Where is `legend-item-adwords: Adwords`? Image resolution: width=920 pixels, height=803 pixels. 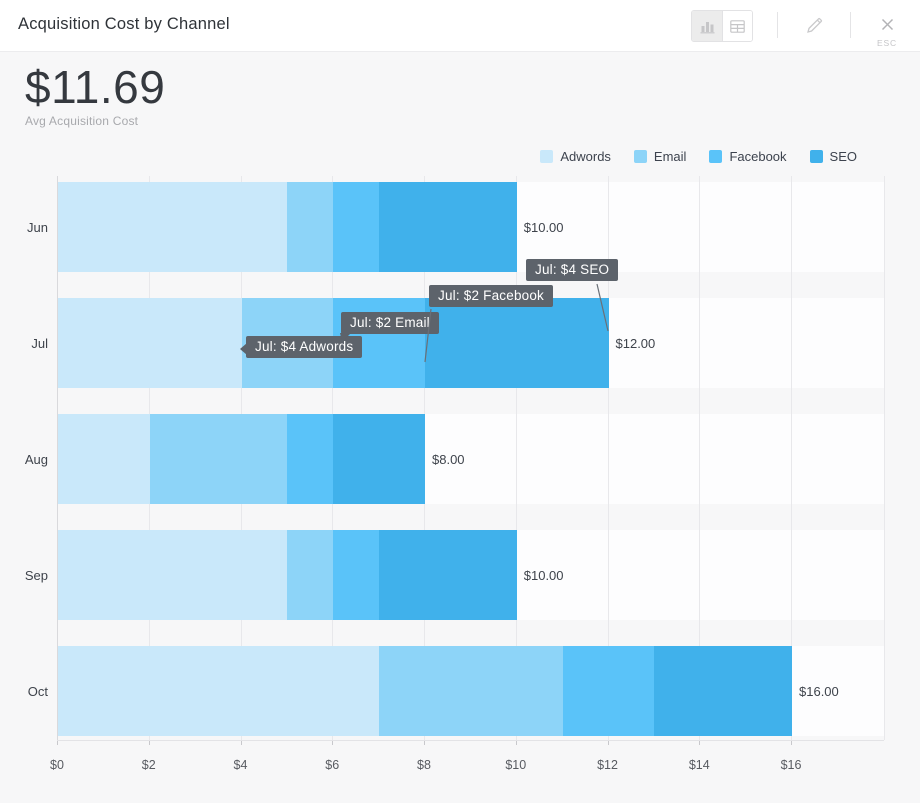 legend-item-adwords: Adwords is located at coordinates (575, 156).